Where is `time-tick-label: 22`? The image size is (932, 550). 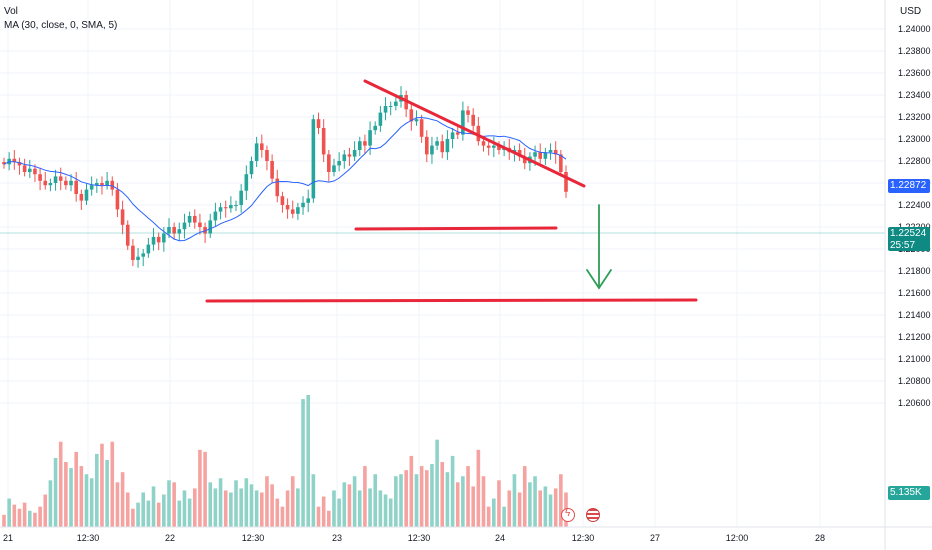
time-tick-label: 22 is located at coordinates (170, 538).